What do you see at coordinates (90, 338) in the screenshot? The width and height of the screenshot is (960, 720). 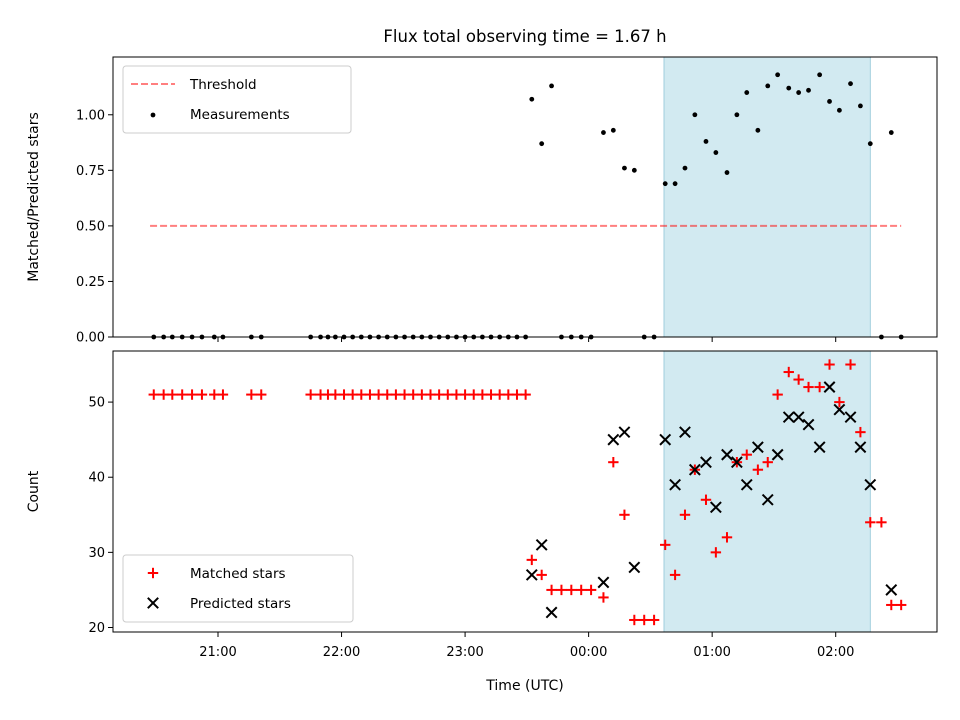 I see `y-tick-label: 0.00` at bounding box center [90, 338].